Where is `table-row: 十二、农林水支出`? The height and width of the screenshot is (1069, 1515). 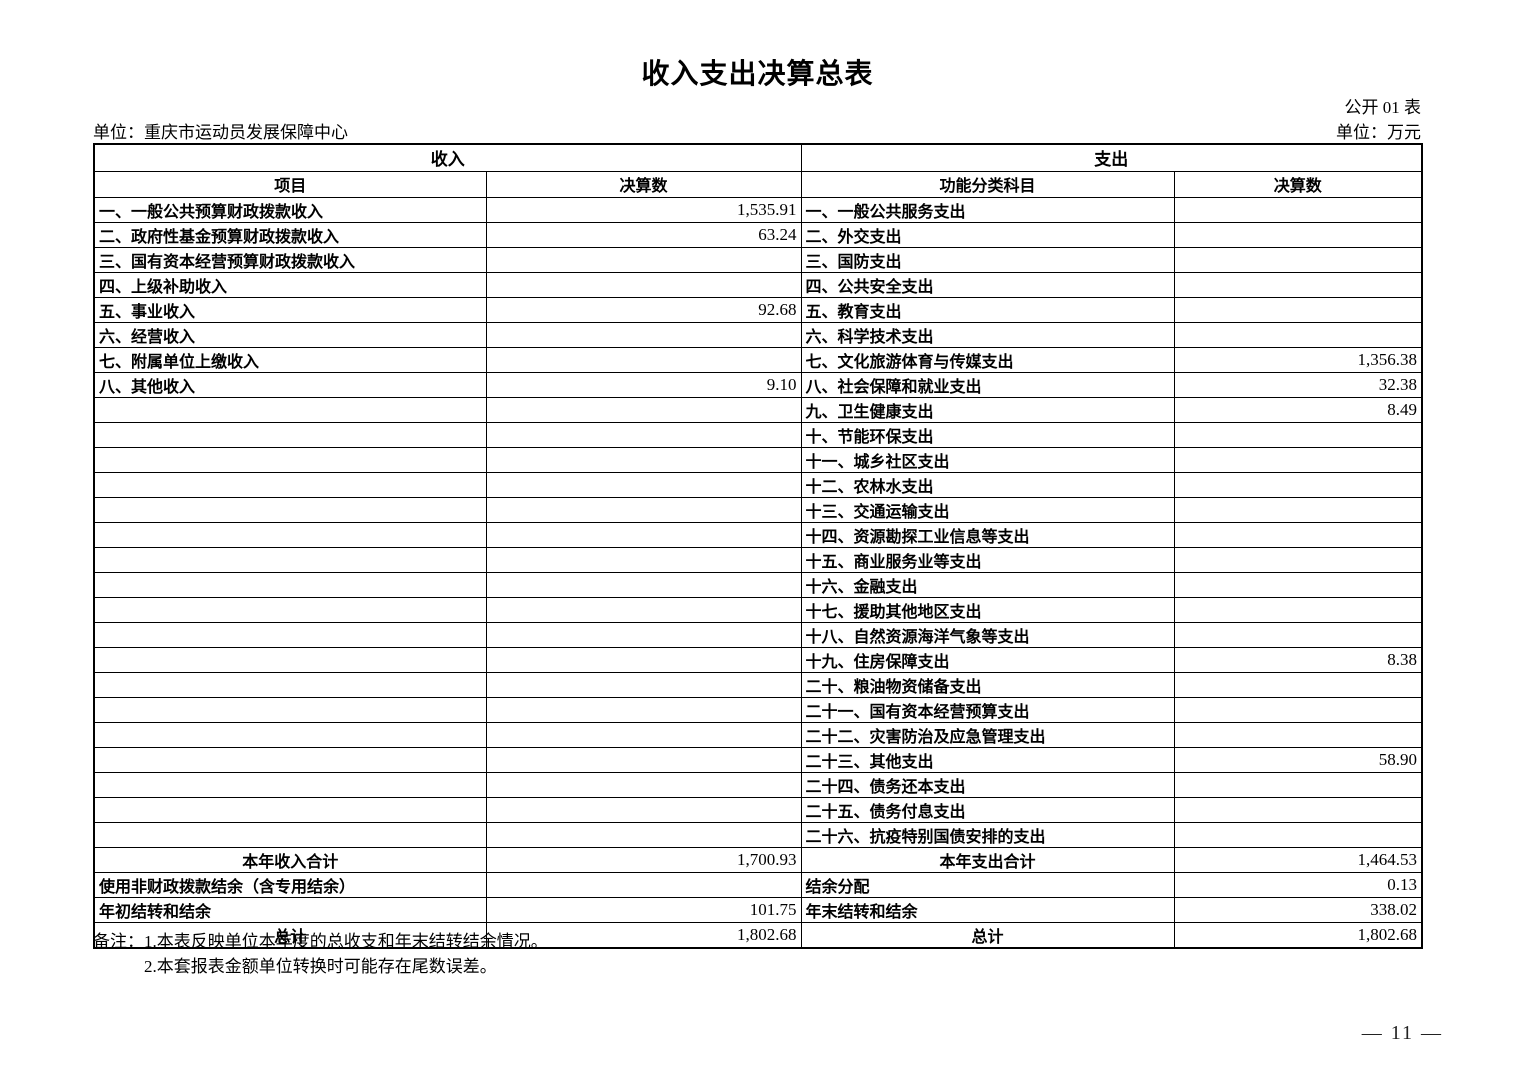
table-row: 十二、农林水支出 is located at coordinates (758, 484).